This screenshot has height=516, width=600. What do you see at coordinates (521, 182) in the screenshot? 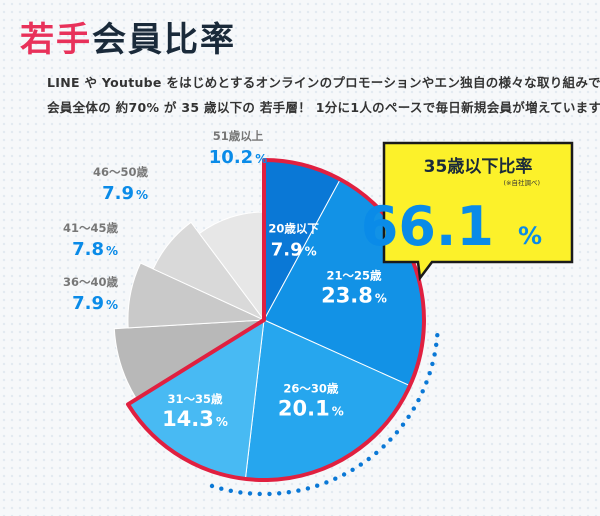
I see `callout-note: (※自社調べ)` at bounding box center [521, 182].